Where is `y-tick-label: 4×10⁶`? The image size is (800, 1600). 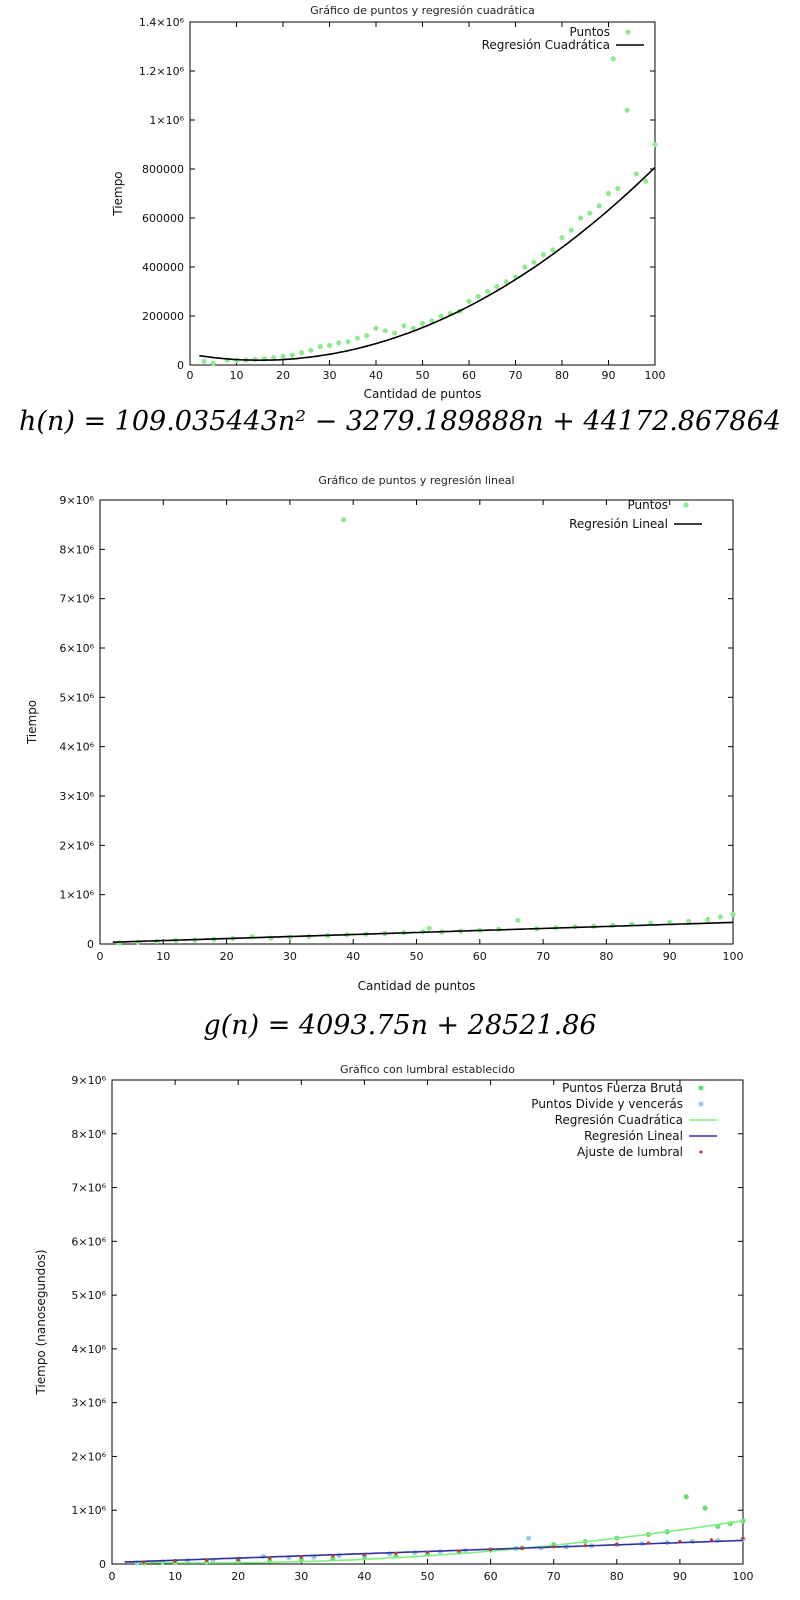
y-tick-label: 4×10⁶ is located at coordinates (88, 1349).